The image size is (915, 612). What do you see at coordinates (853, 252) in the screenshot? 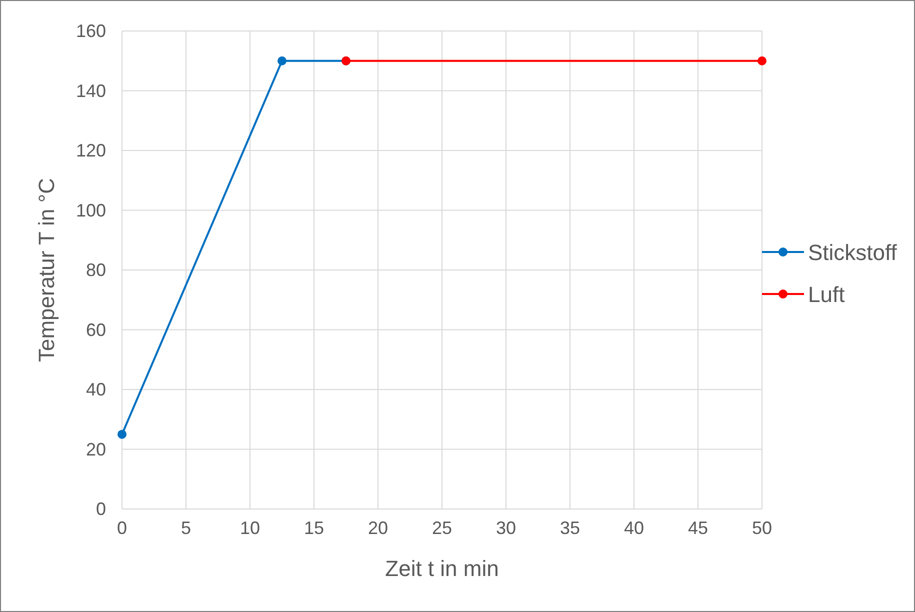
I see `legend-label: Stickstoff` at bounding box center [853, 252].